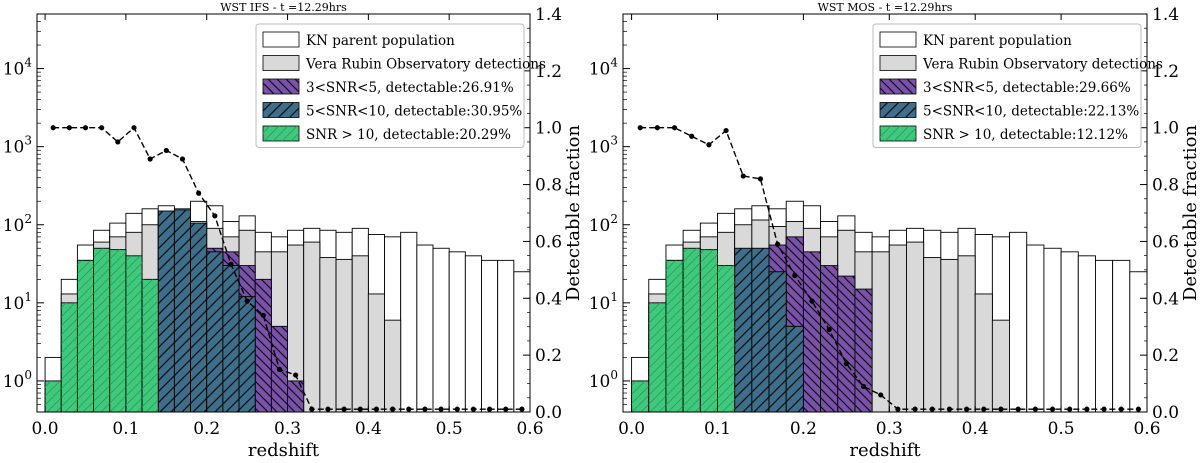  What do you see at coordinates (410, 88) in the screenshot?
I see `legend-label: 3<SNR<5, detectable:26.91%` at bounding box center [410, 88].